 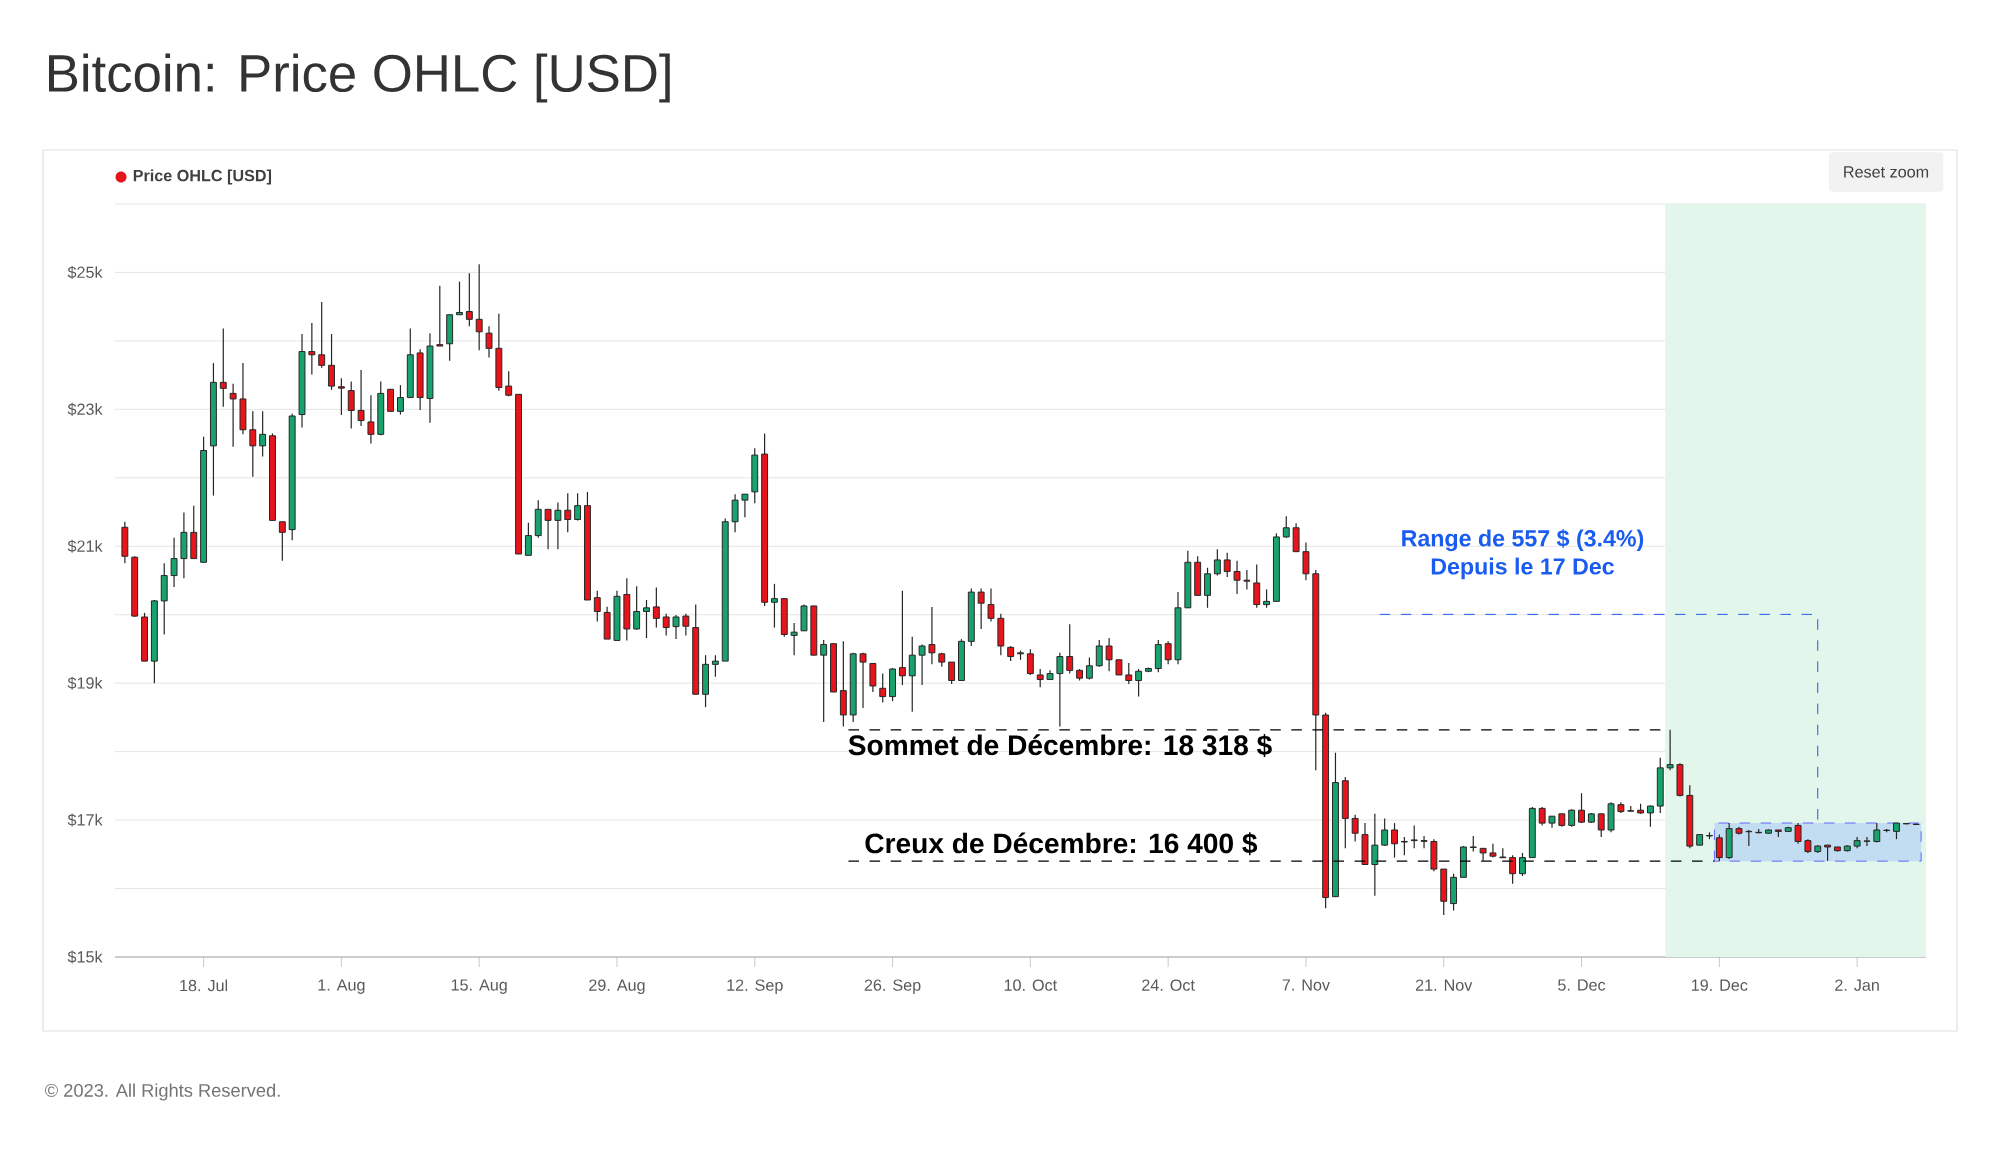 What do you see at coordinates (617, 987) in the screenshot?
I see `x-tick-label: 29. Aug` at bounding box center [617, 987].